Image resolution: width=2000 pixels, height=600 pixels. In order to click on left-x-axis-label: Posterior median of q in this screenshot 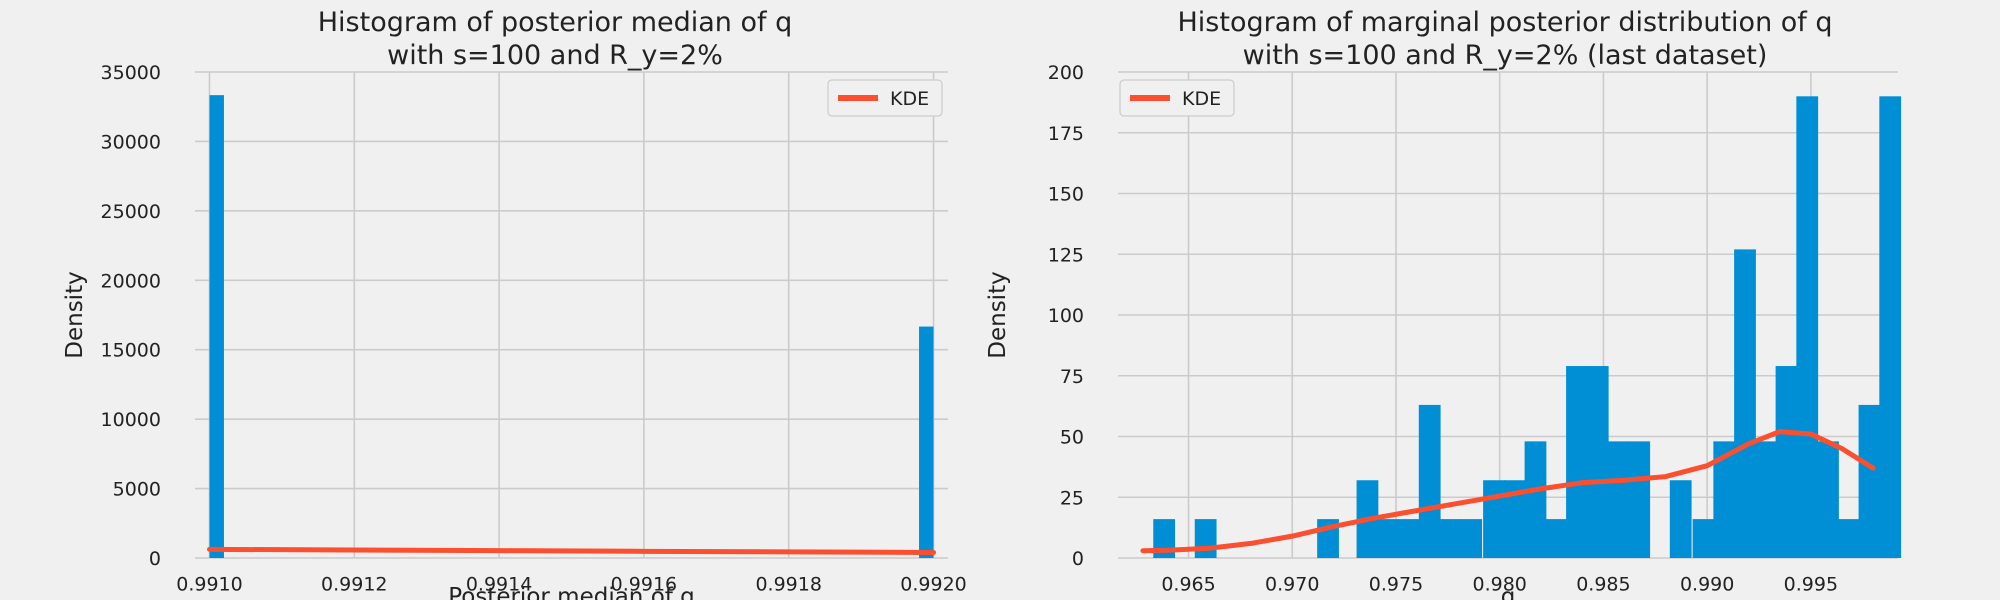, I will do `click(571, 592)`.